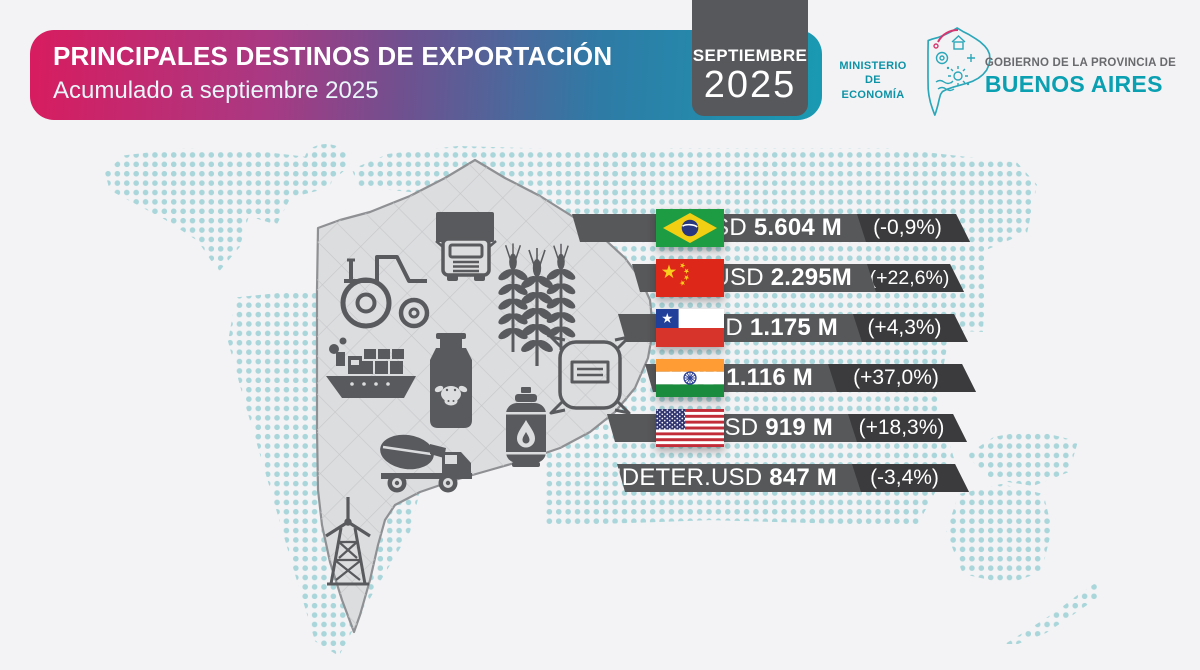 Image resolution: width=1200 pixels, height=670 pixels. I want to click on bar-percent: (+4,3%), so click(910, 328).